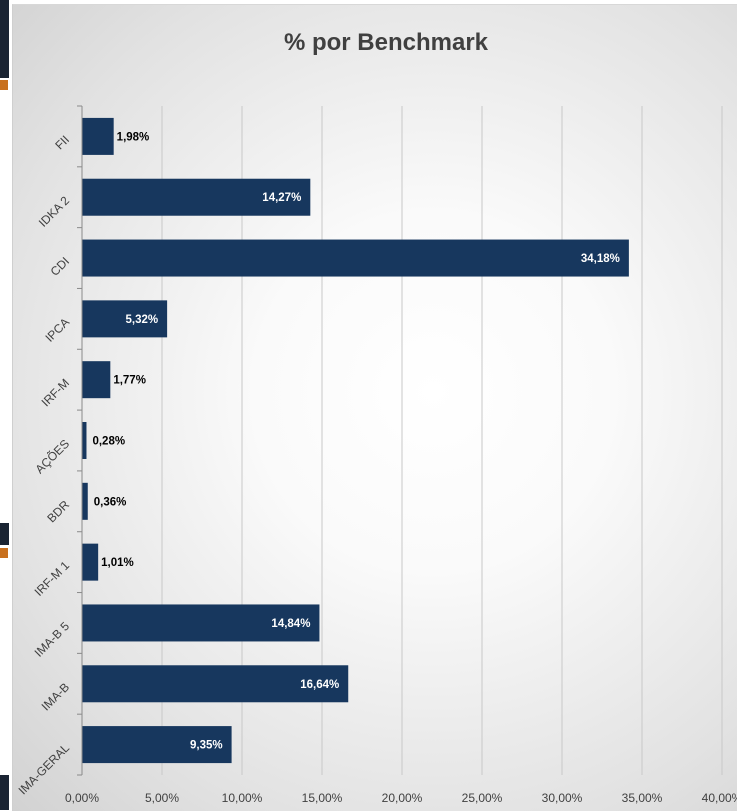  What do you see at coordinates (562, 798) in the screenshot?
I see `x-tick-label: 30,00%` at bounding box center [562, 798].